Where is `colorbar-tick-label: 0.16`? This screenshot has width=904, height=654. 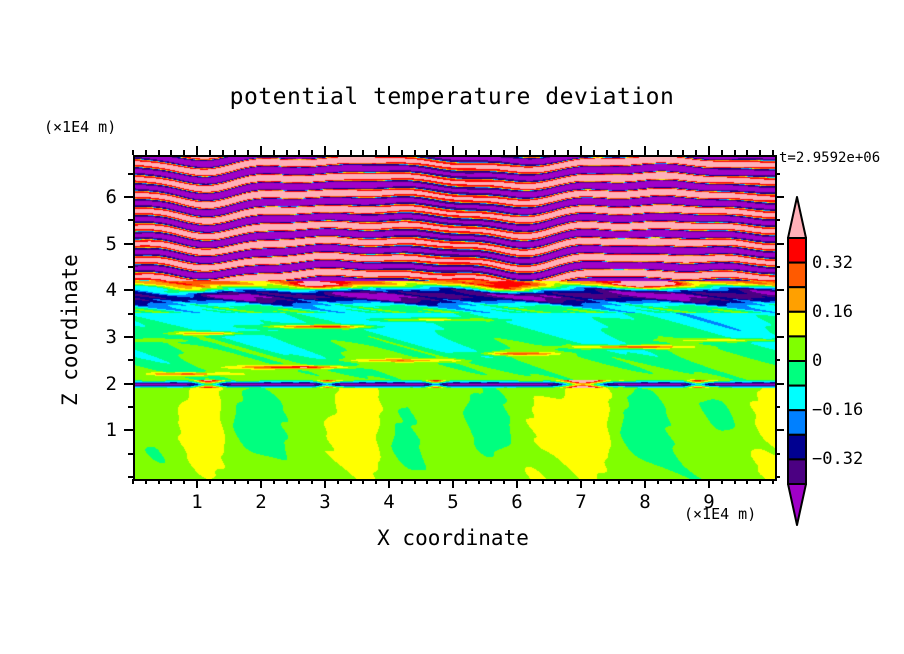
colorbar-tick-label: 0.16 is located at coordinates (832, 311).